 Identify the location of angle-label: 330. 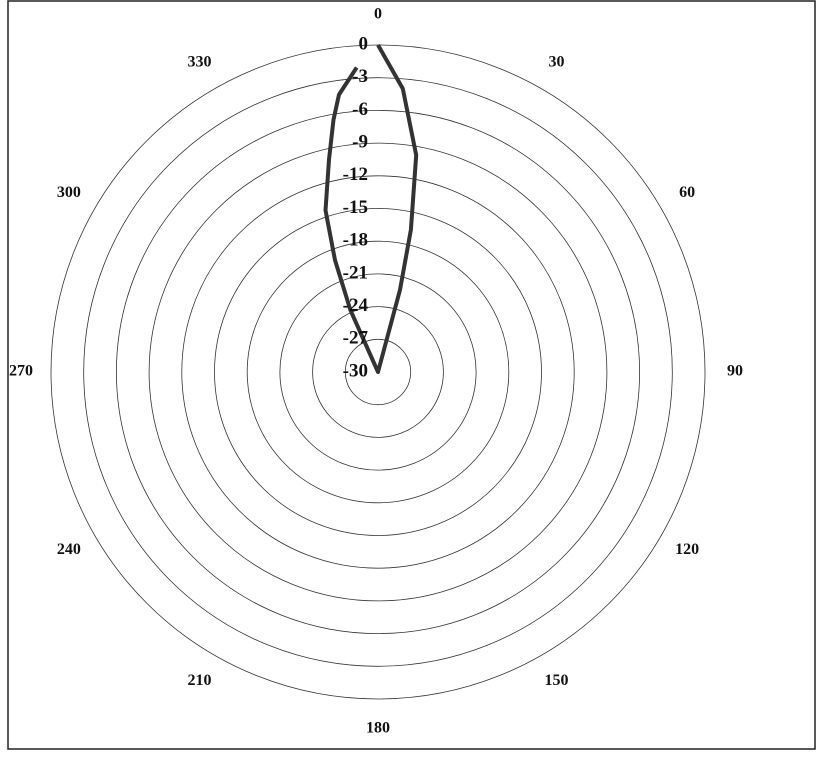
(200, 62).